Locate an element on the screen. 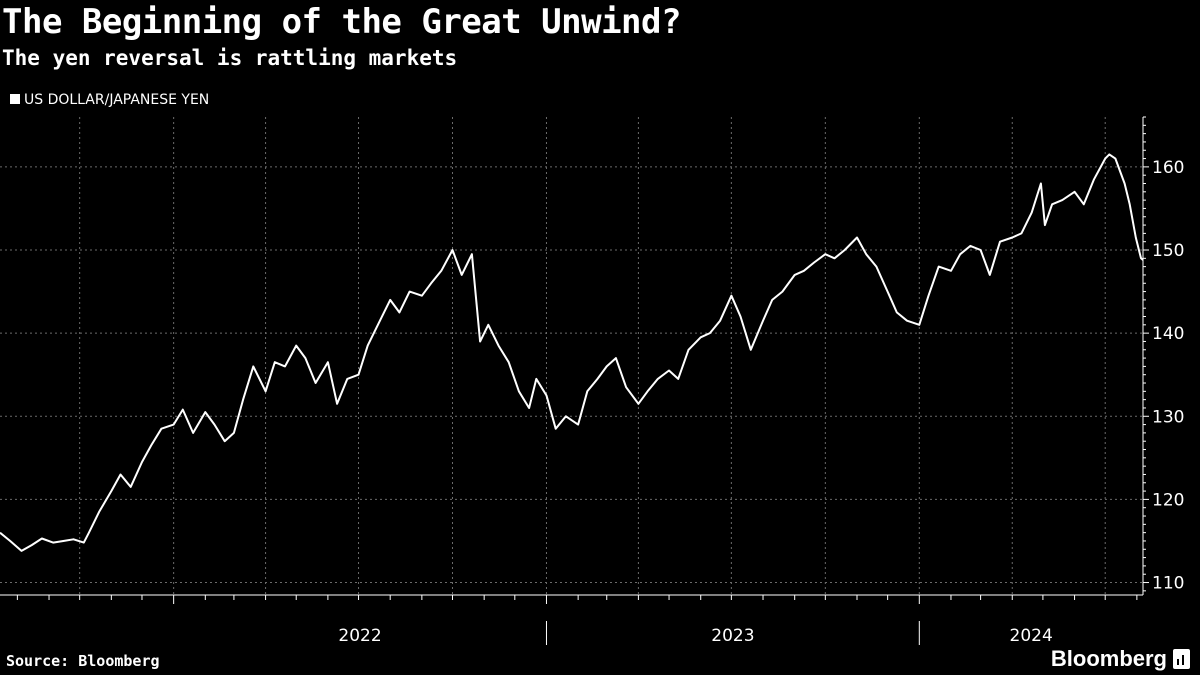 The width and height of the screenshot is (1200, 675). y-tick-label: 140 is located at coordinates (1168, 334).